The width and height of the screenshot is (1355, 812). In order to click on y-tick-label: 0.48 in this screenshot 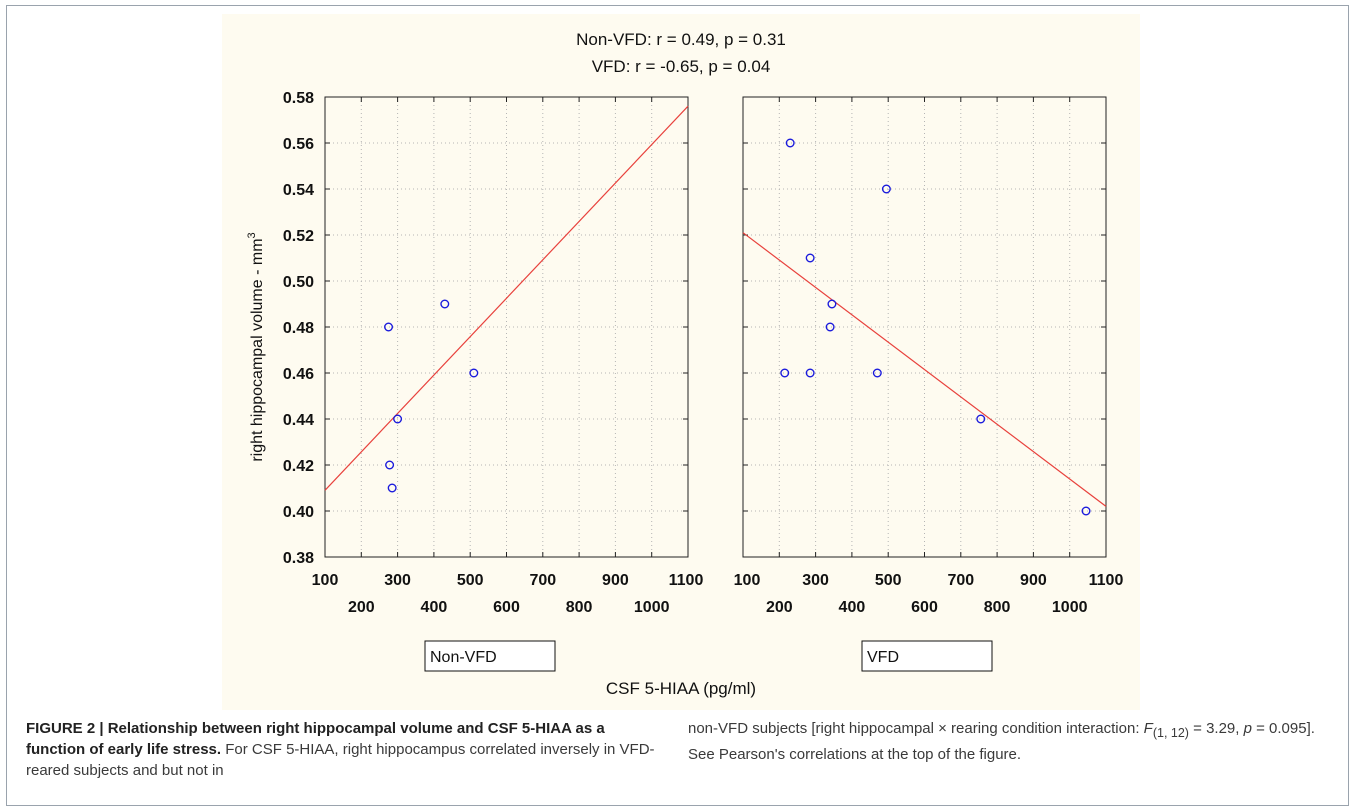, I will do `click(298, 328)`.